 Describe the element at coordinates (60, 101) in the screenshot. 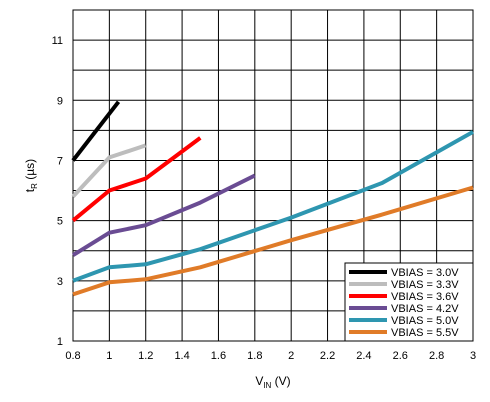

I see `y-tick-label: 9` at that location.